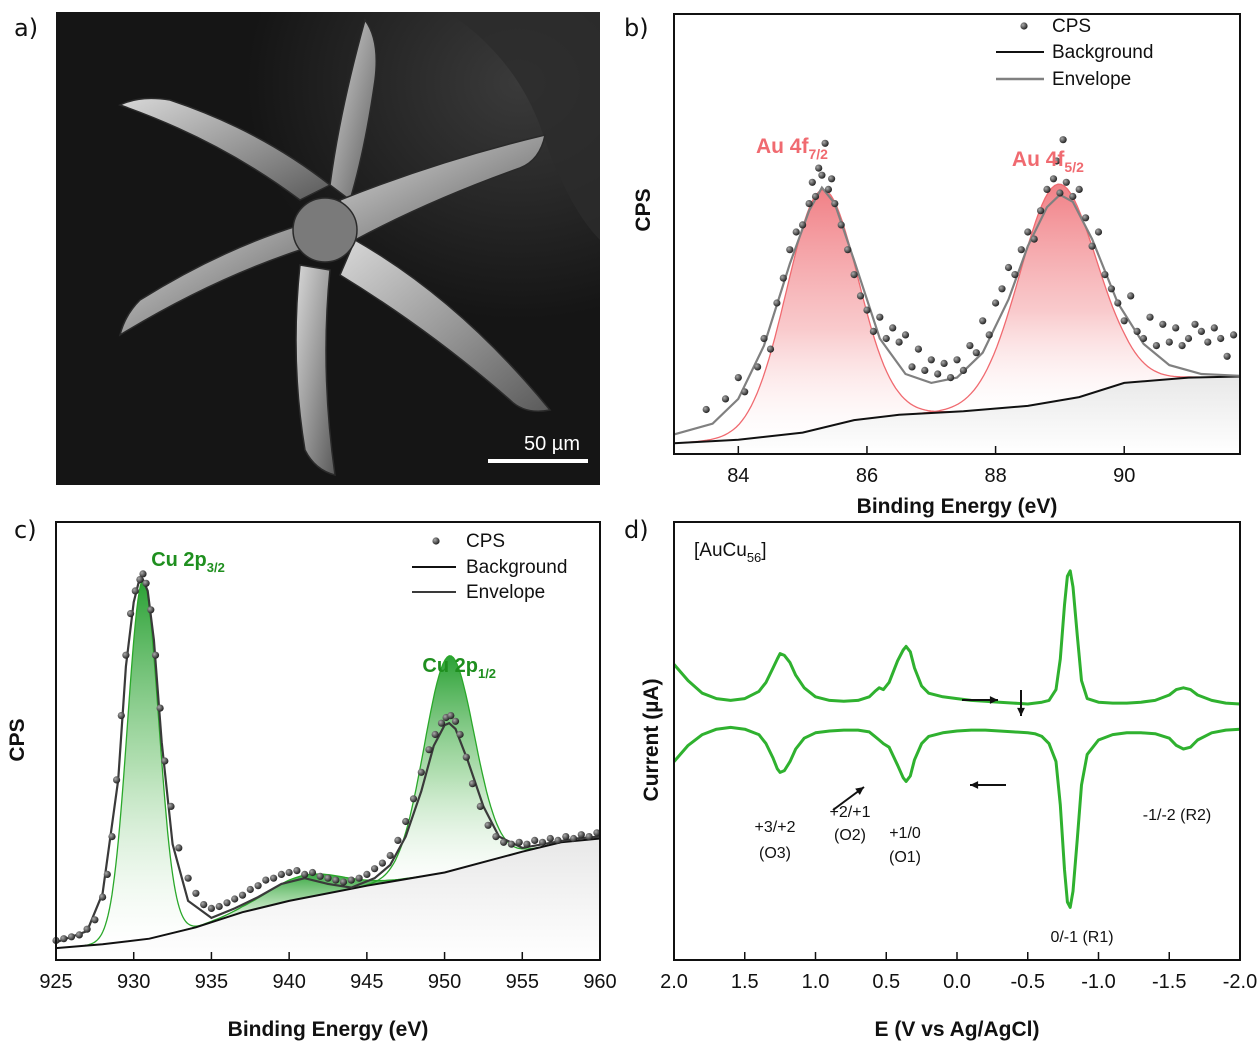  I want to click on cv-trace-reverse, so click(956, 817).